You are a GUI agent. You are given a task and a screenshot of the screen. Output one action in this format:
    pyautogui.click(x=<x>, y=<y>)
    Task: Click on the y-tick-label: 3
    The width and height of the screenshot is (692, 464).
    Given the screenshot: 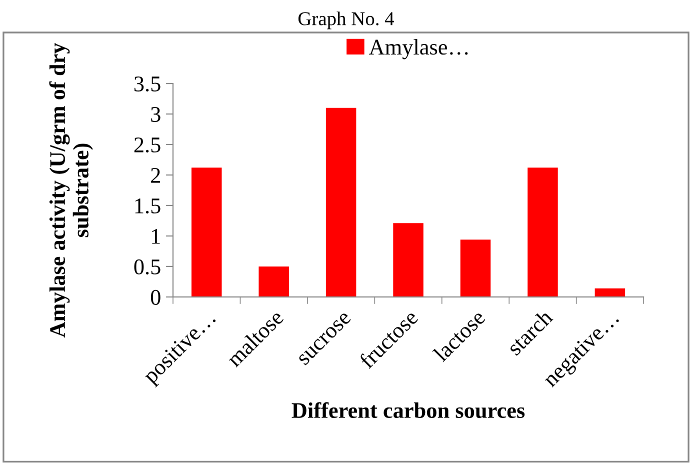 What is the action you would take?
    pyautogui.click(x=155, y=114)
    